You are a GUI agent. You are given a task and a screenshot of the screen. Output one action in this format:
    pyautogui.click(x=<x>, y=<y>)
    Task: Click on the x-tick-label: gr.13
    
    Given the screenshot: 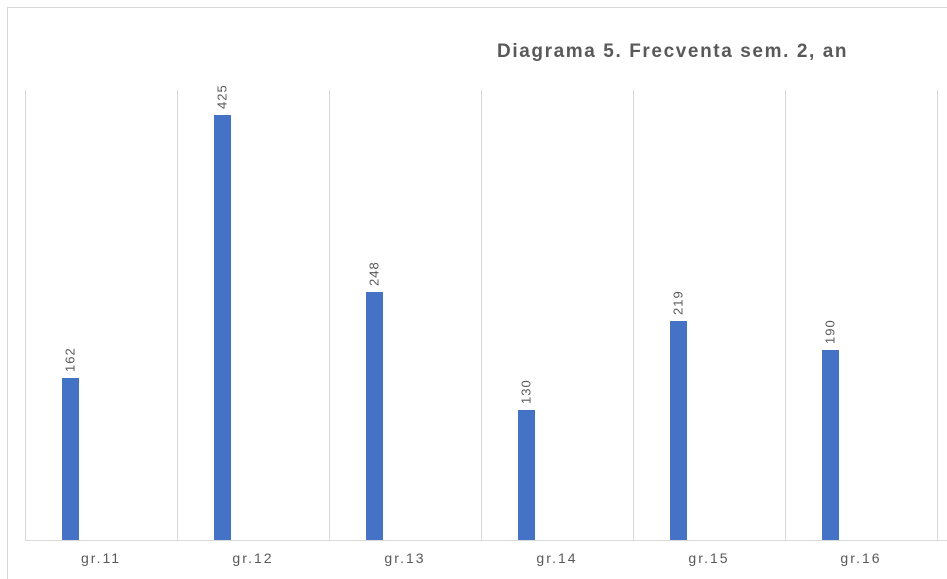 What is the action you would take?
    pyautogui.click(x=404, y=558)
    